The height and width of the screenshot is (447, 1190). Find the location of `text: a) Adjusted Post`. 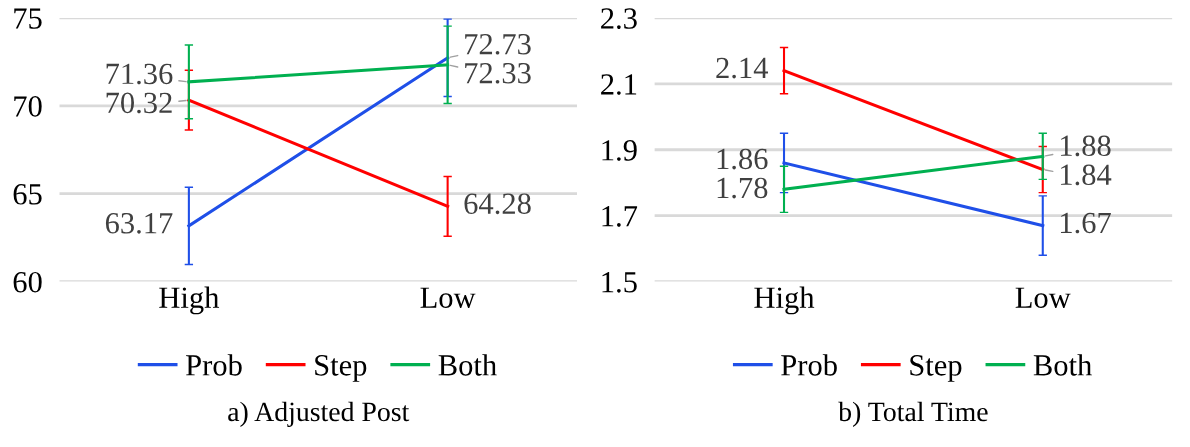

text: a) Adjusted Post is located at coordinates (319, 414).